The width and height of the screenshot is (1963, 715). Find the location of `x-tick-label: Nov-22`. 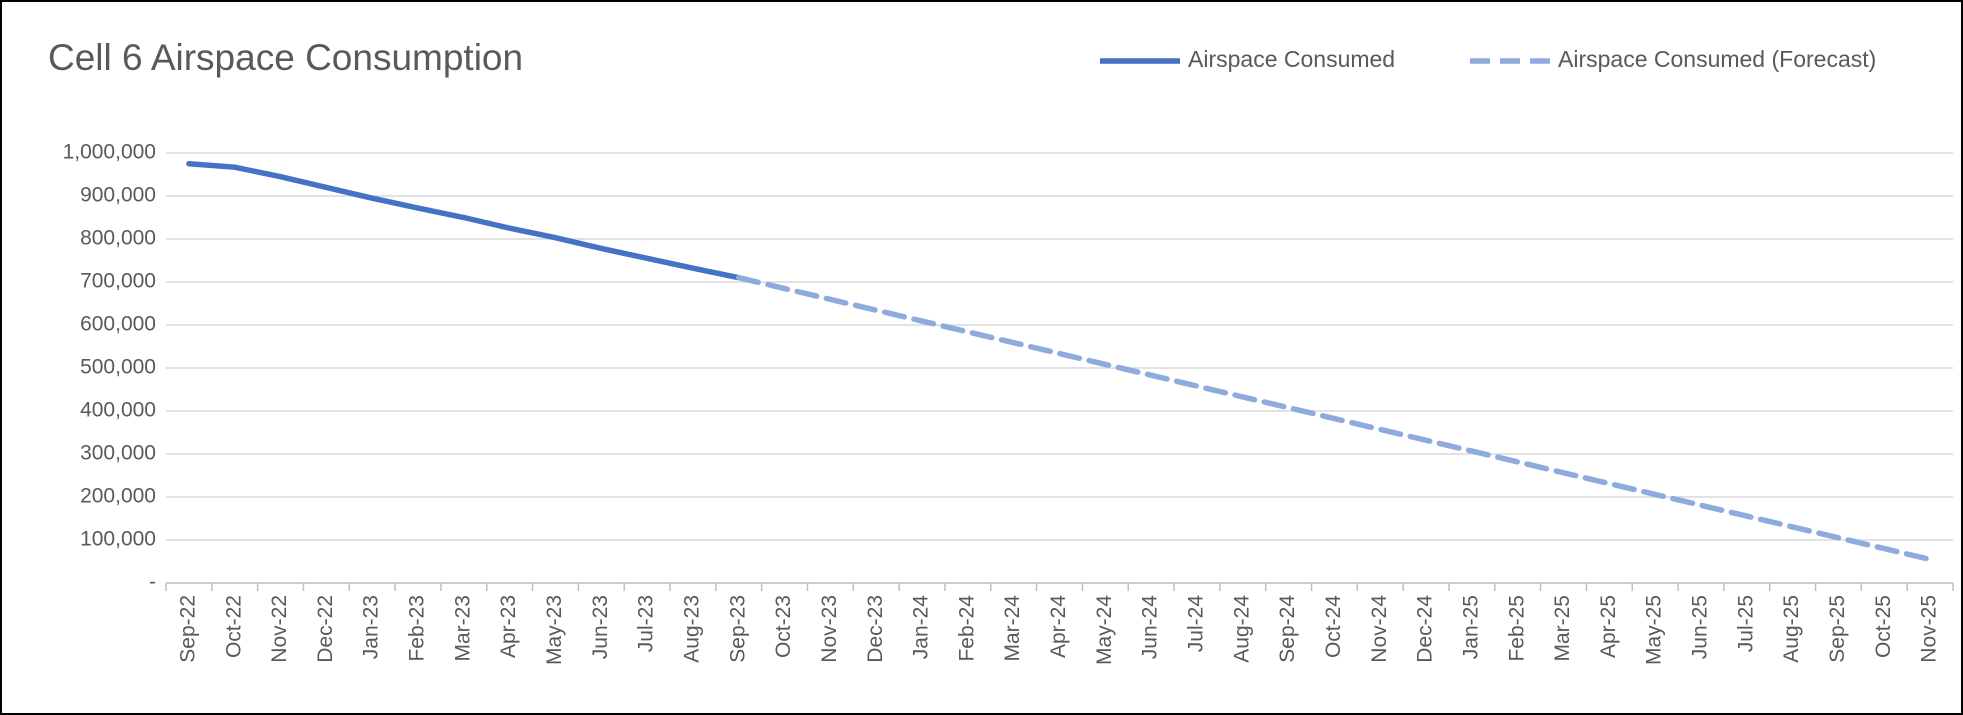

x-tick-label: Nov-22 is located at coordinates (279, 629).